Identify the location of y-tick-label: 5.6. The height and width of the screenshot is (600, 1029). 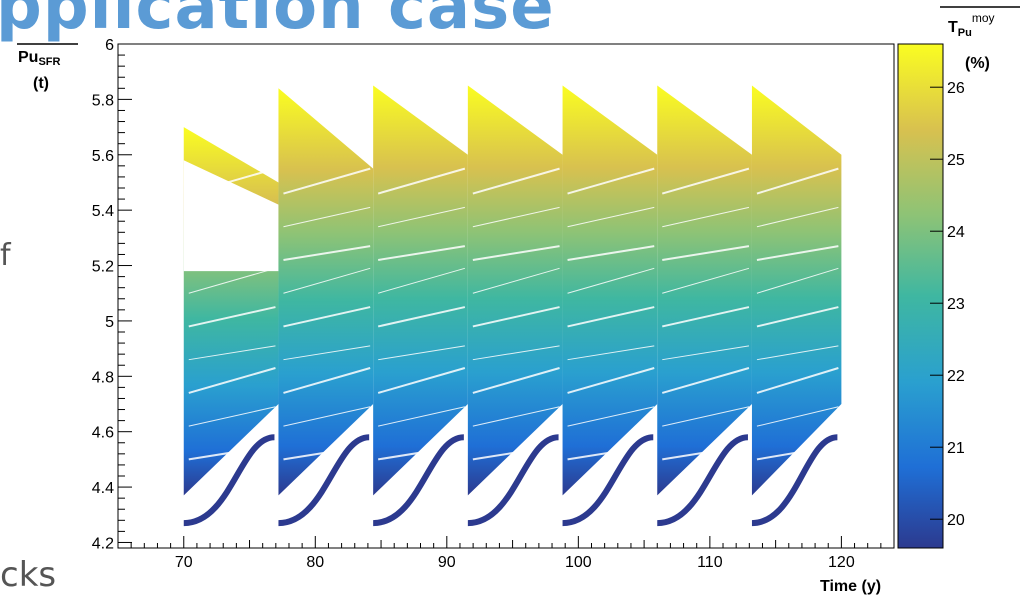
(103, 156).